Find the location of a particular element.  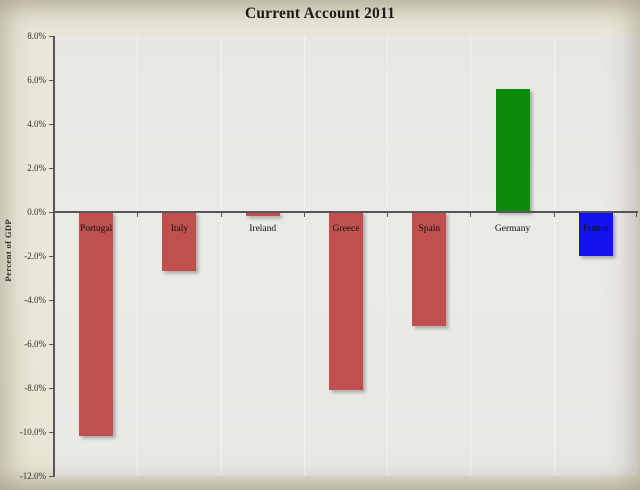

y-axis-tick-label: 0.0% is located at coordinates (36, 211).